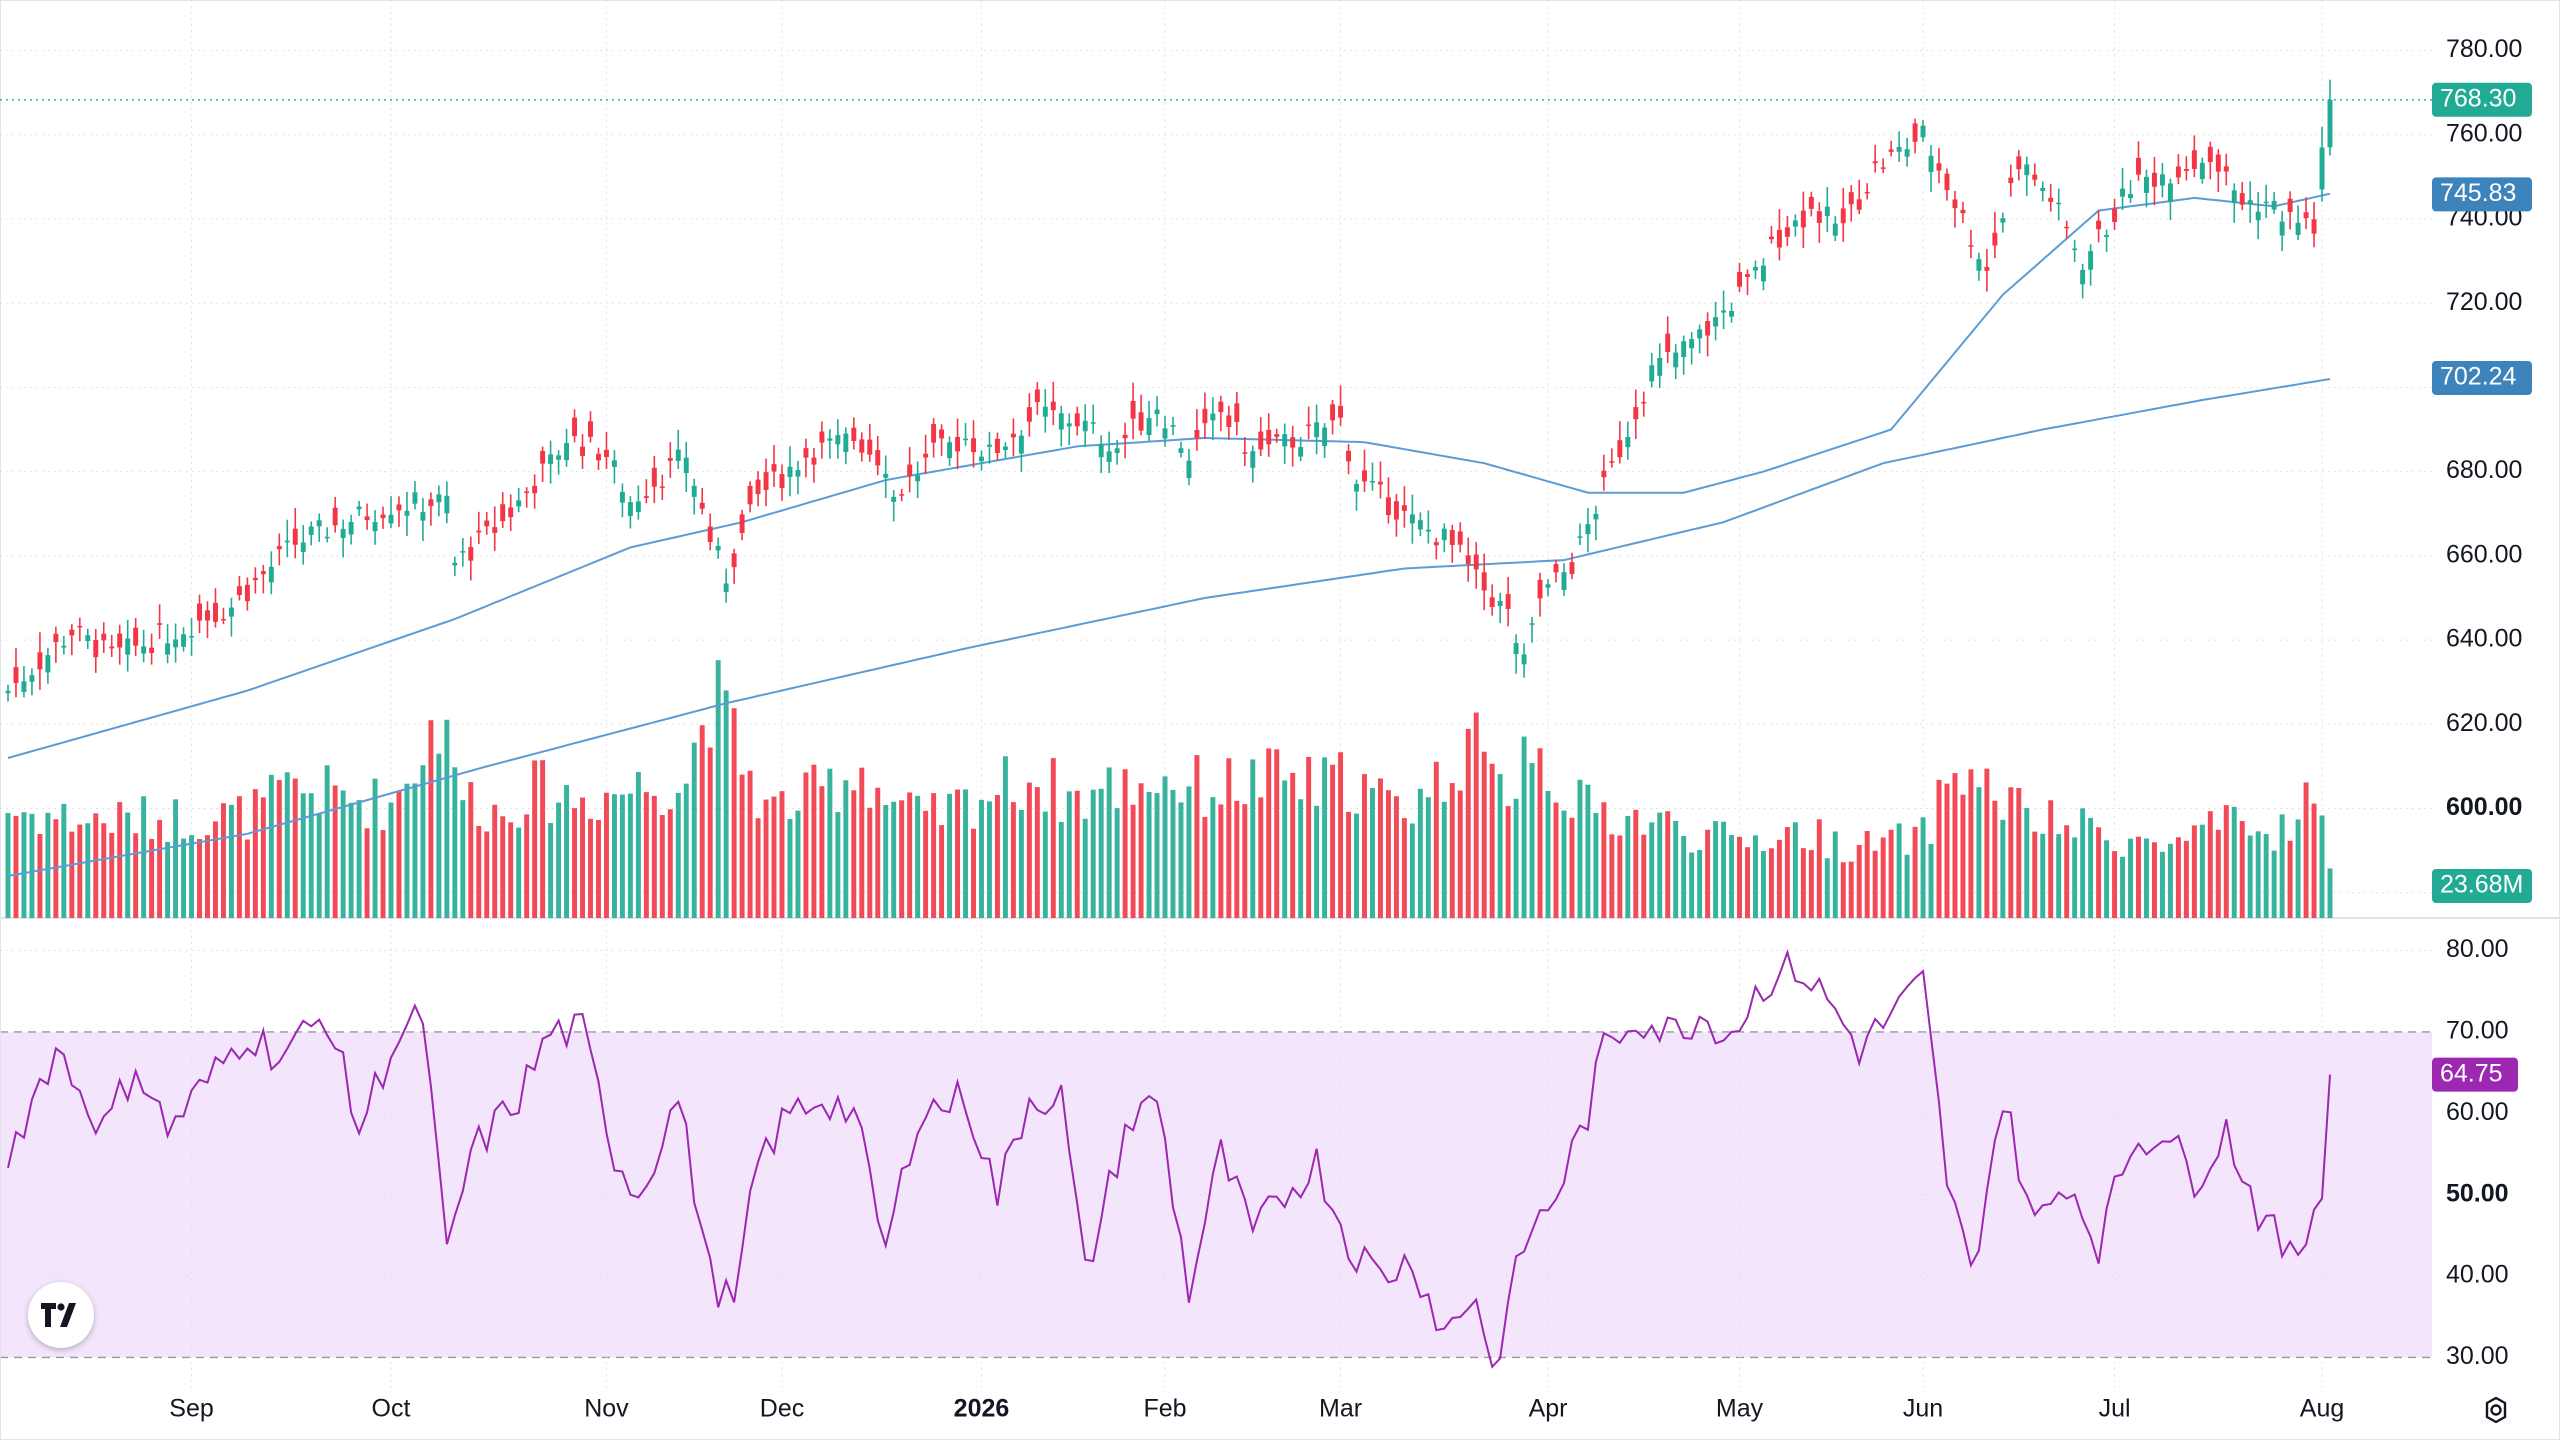  Describe the element at coordinates (2475, 1074) in the screenshot. I see `rsi-badge: 64.75` at that location.